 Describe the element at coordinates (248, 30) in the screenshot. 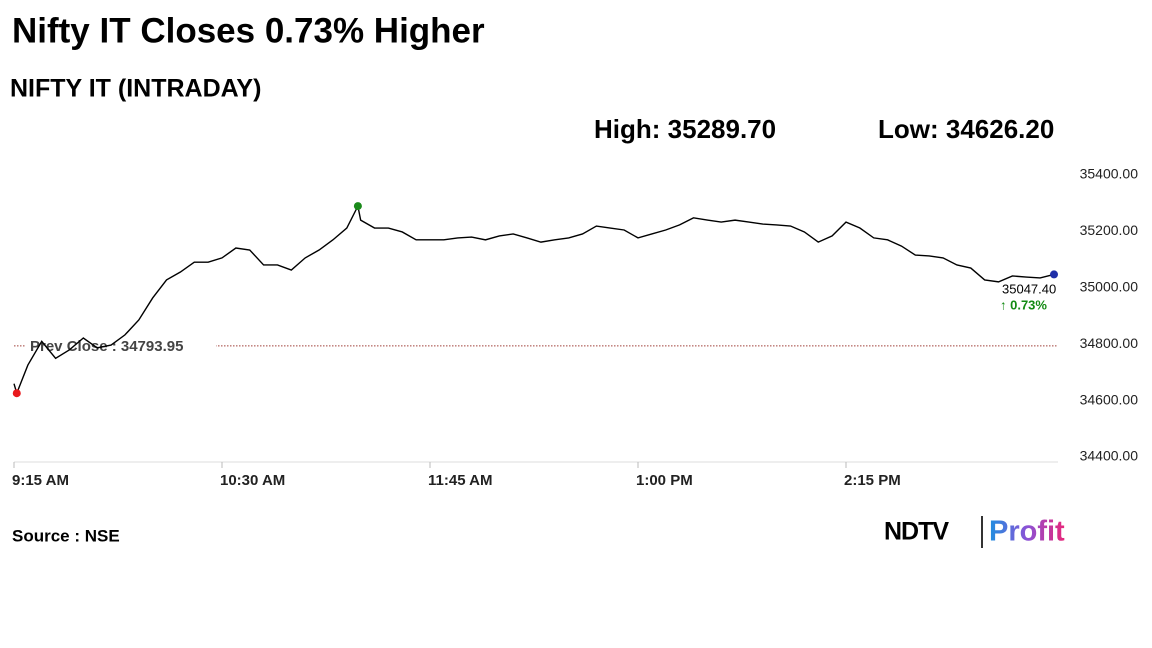

I see `chart-title: Nifty IT Closes 0.73% Higher` at that location.